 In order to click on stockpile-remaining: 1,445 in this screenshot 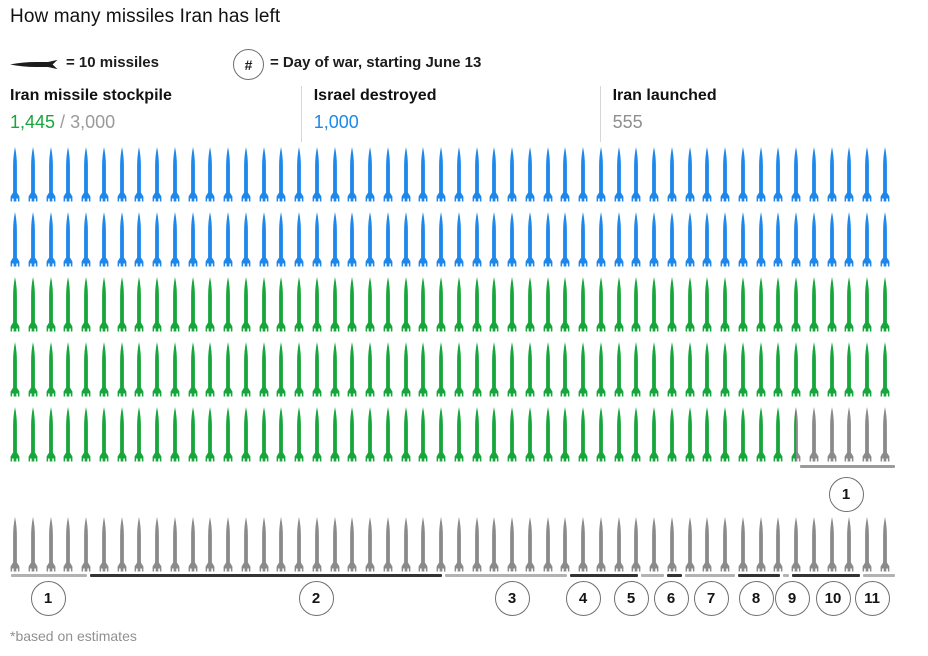, I will do `click(33, 122)`.